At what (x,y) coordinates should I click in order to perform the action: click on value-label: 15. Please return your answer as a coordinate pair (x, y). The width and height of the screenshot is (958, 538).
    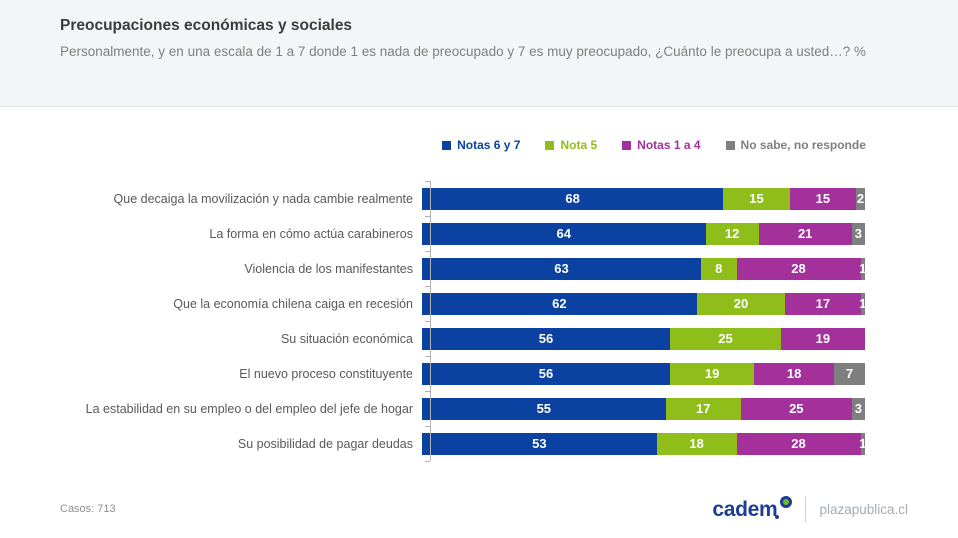
    Looking at the image, I should click on (756, 198).